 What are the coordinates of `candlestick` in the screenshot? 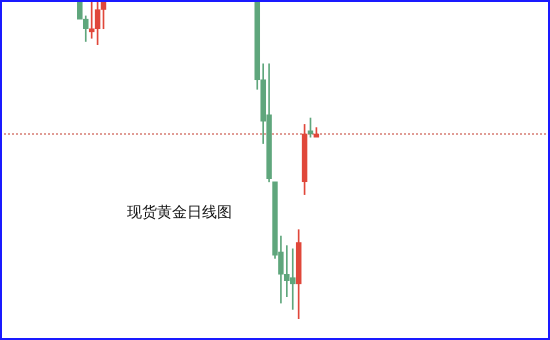 It's located at (311, 128).